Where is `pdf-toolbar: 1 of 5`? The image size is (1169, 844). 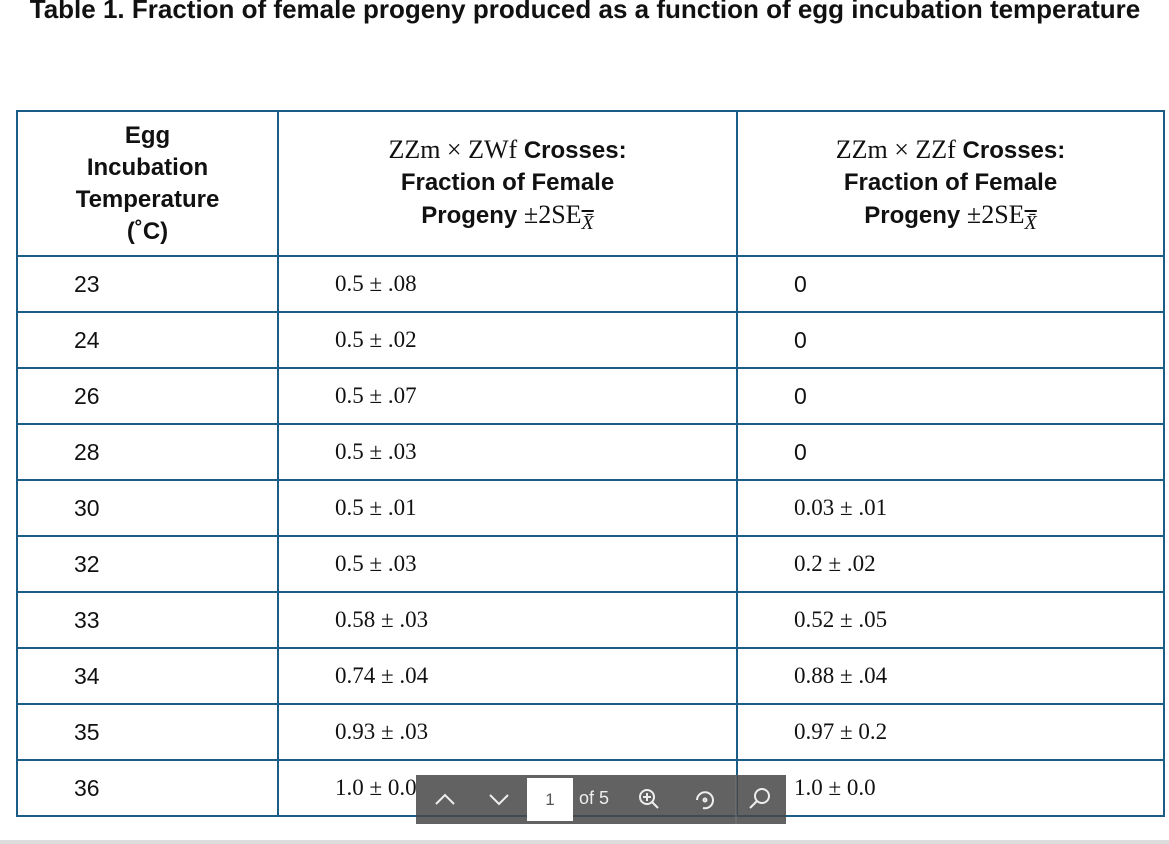 pdf-toolbar: 1 of 5 is located at coordinates (601, 799).